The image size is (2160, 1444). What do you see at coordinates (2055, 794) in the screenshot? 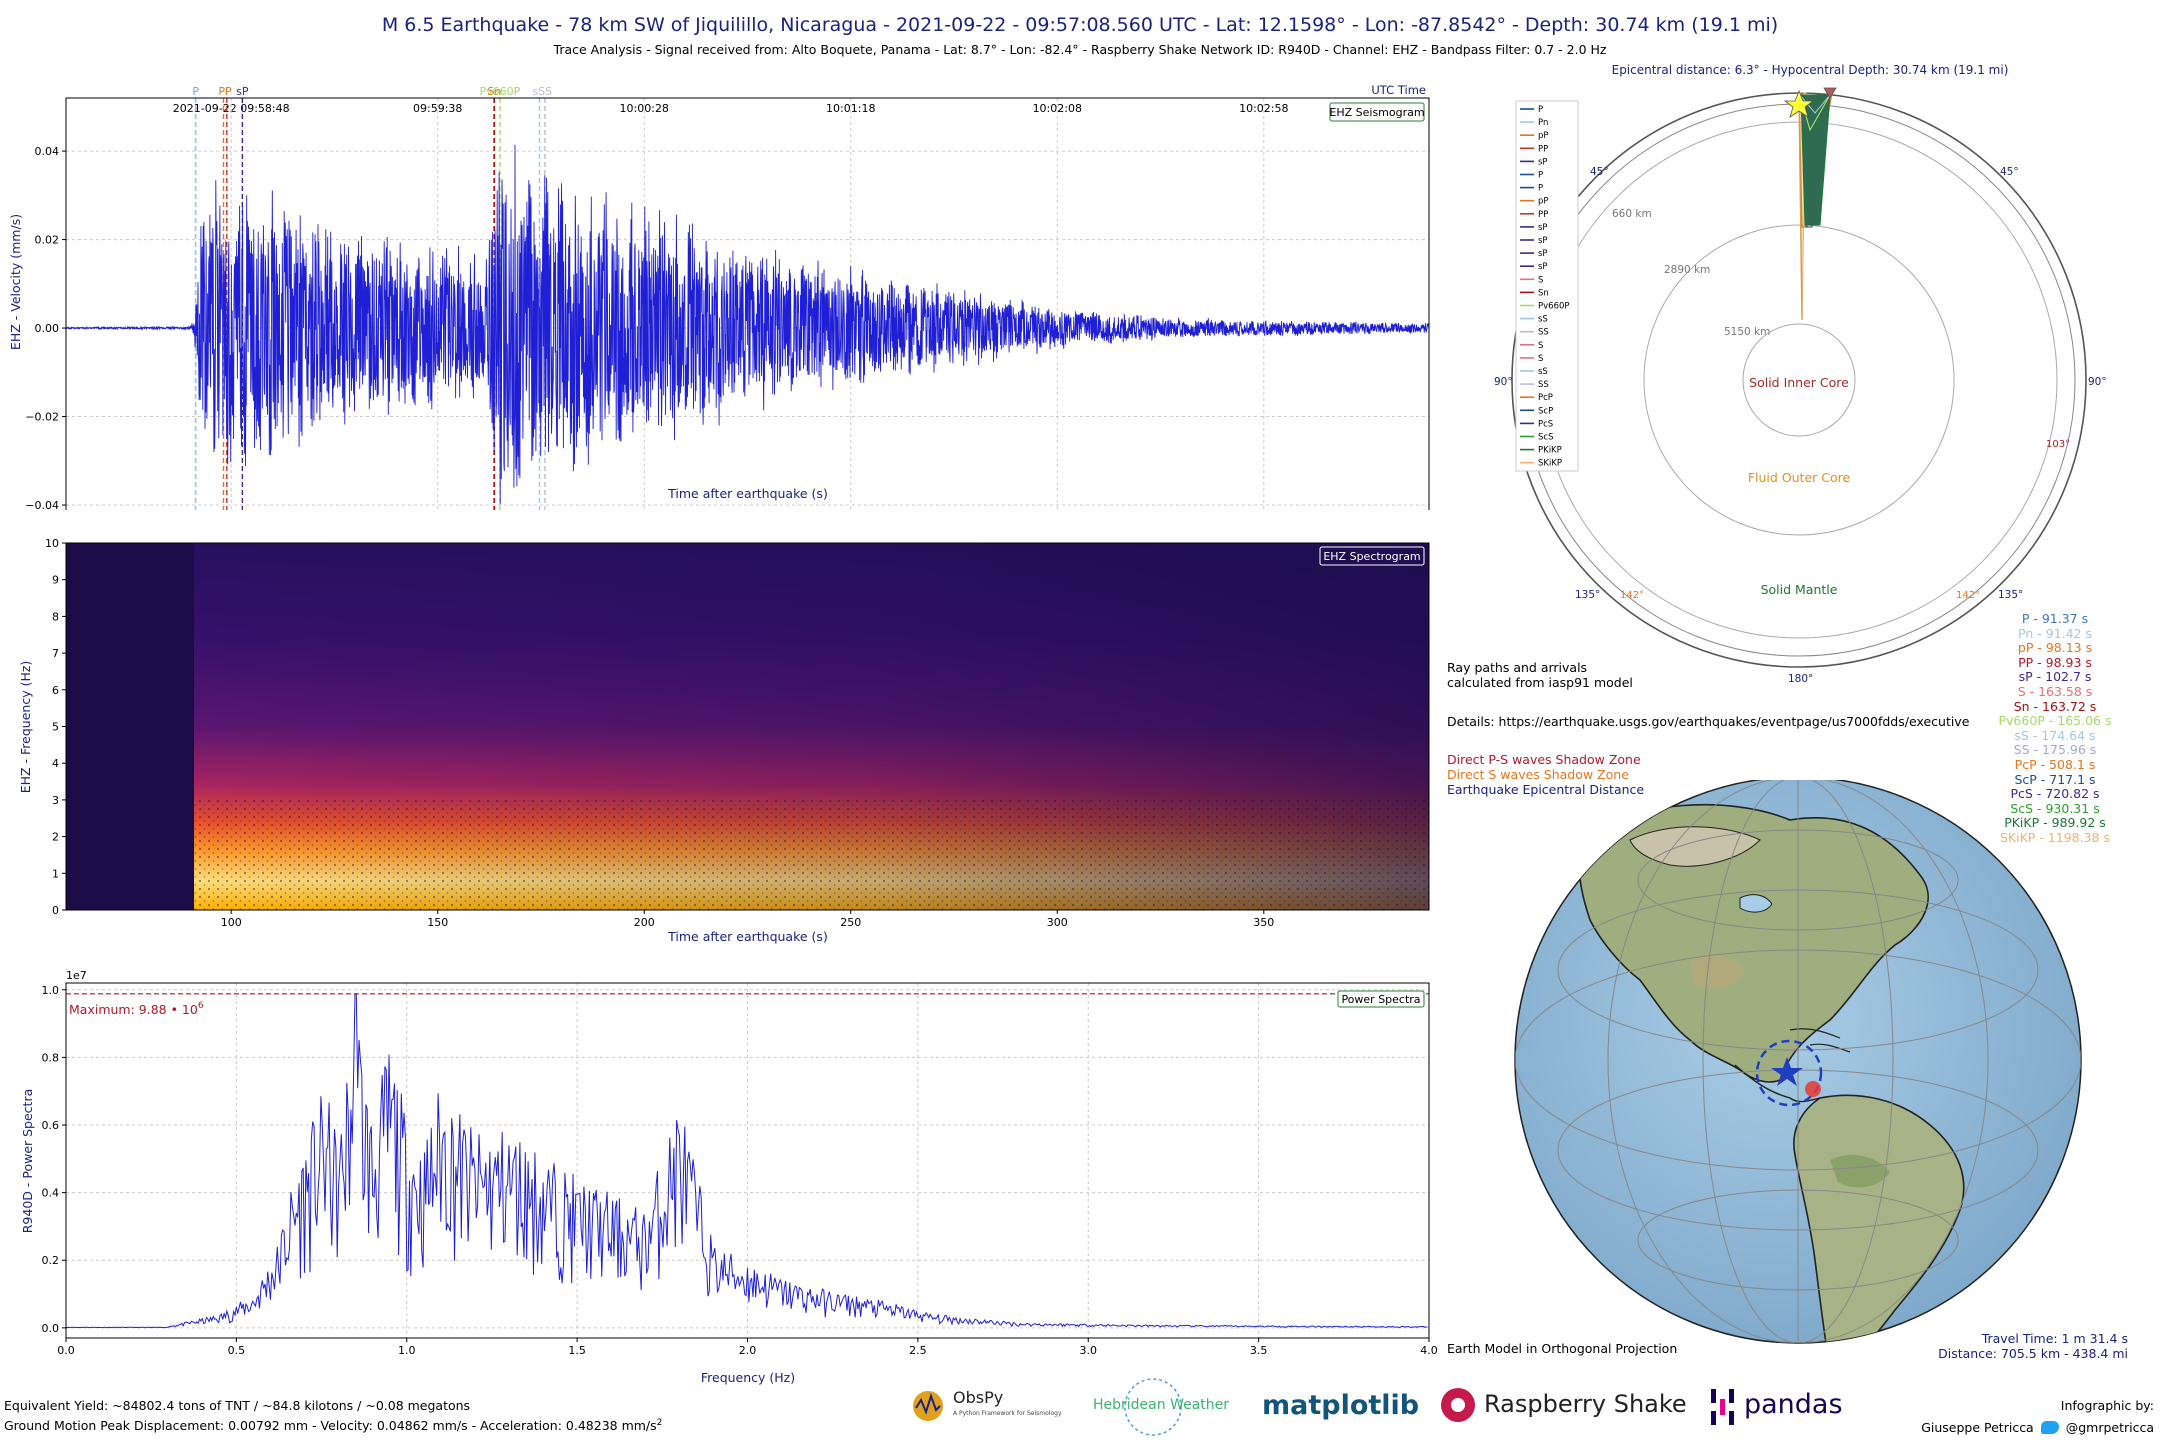
I see `arrival-item: PcS - 720.82 s` at bounding box center [2055, 794].